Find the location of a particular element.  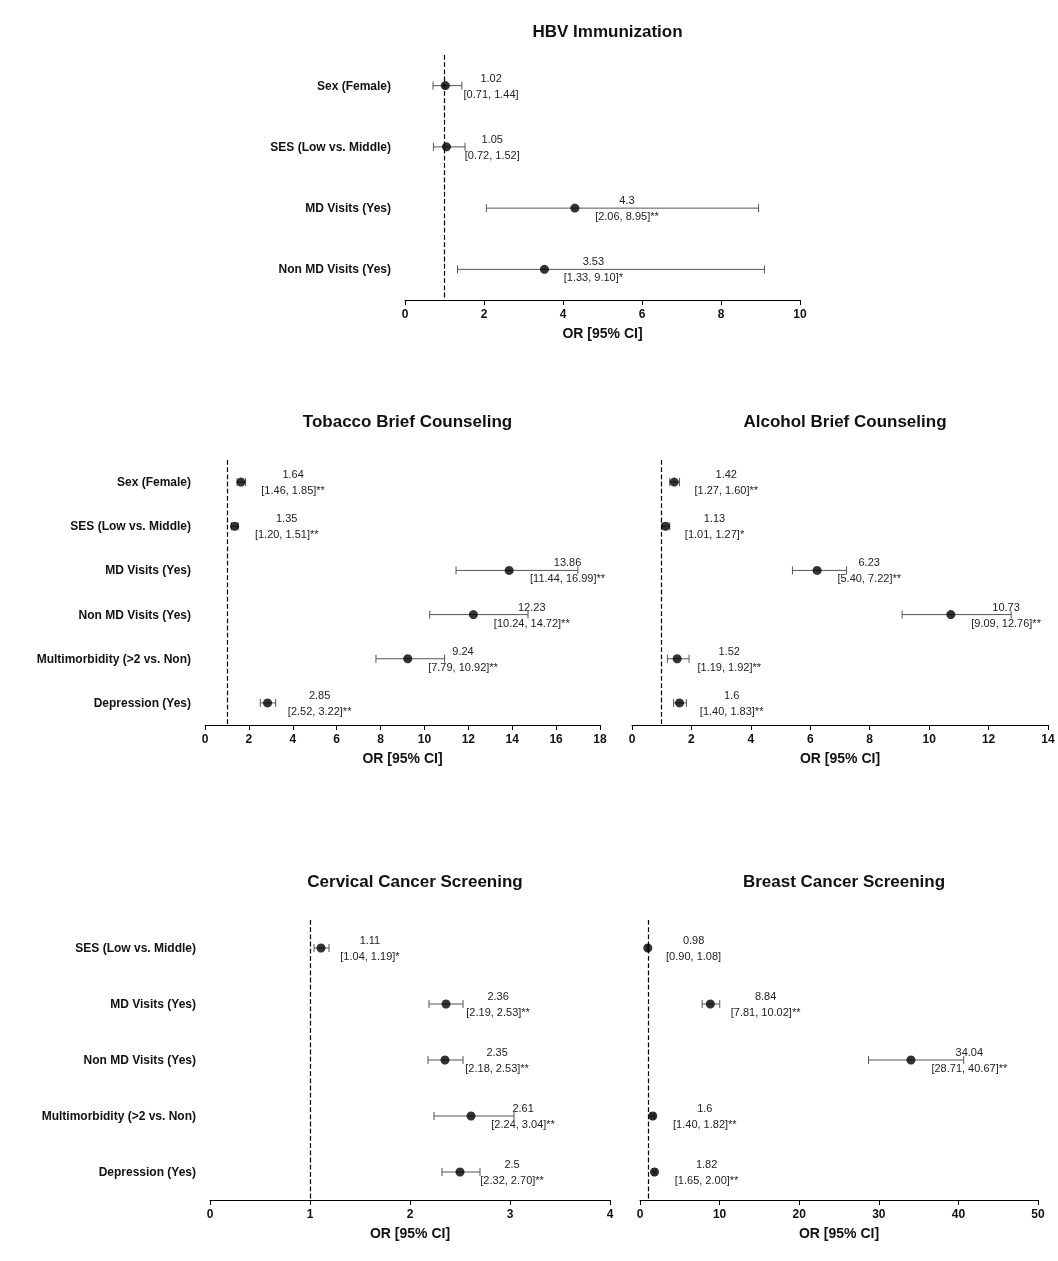

data-label: 1.05 [0.72, 1.52] is located at coordinates (492, 146).